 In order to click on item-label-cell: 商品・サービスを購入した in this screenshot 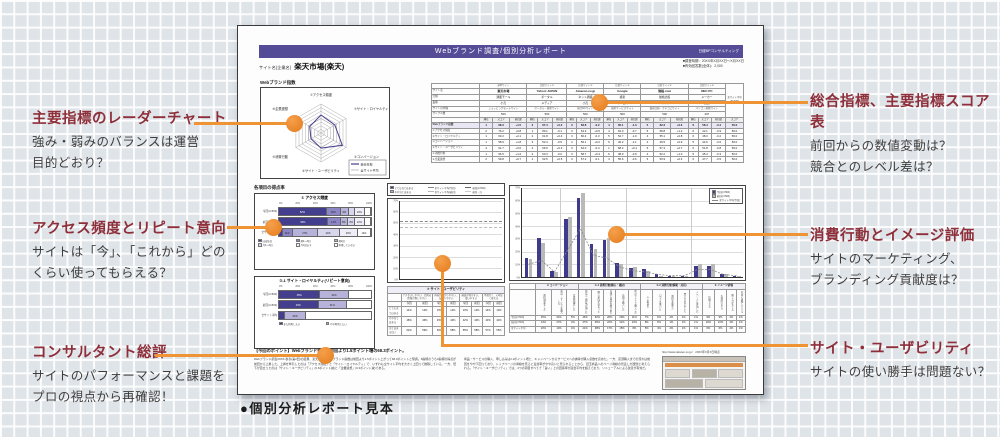, I will do `click(559, 302)`.